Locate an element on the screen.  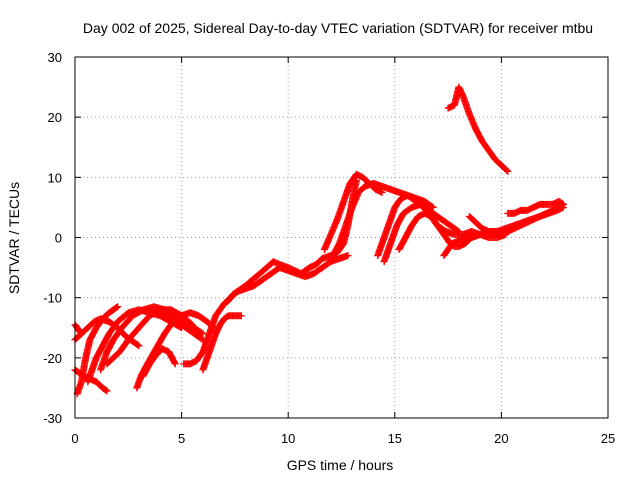
y-tick-label: -20 is located at coordinates (52, 358).